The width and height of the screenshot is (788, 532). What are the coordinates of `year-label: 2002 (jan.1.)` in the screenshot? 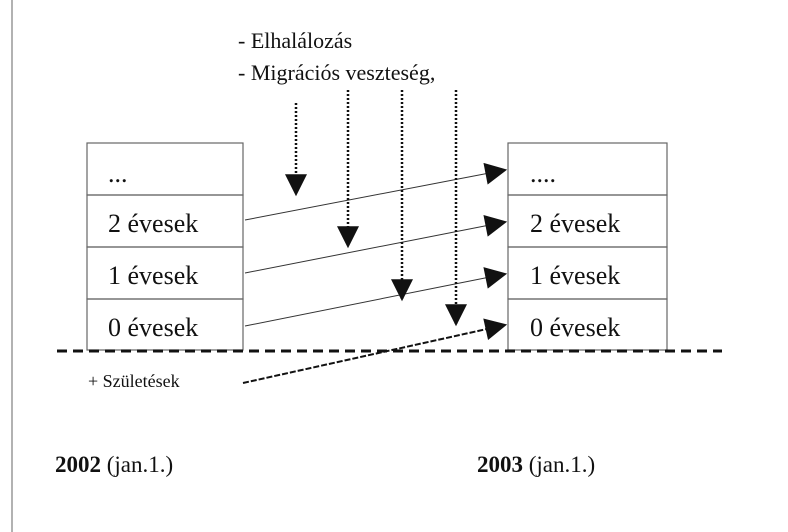 It's located at (114, 464).